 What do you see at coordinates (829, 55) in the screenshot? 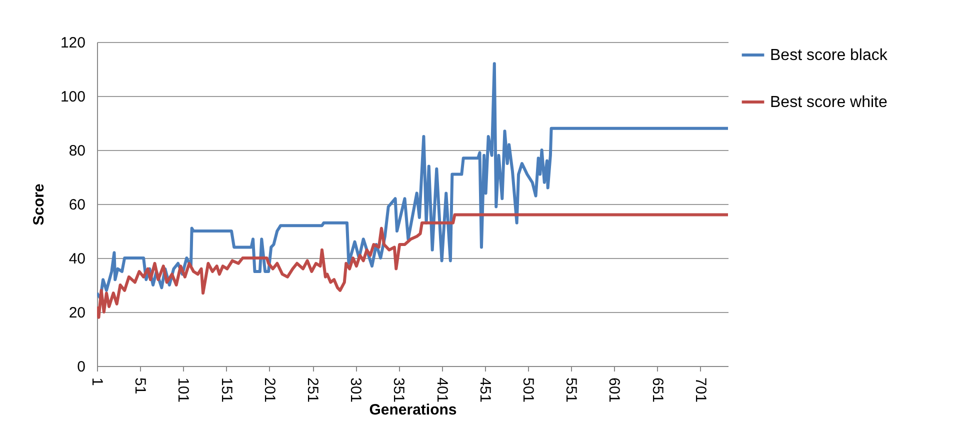
I see `legend-label: Best score black` at bounding box center [829, 55].